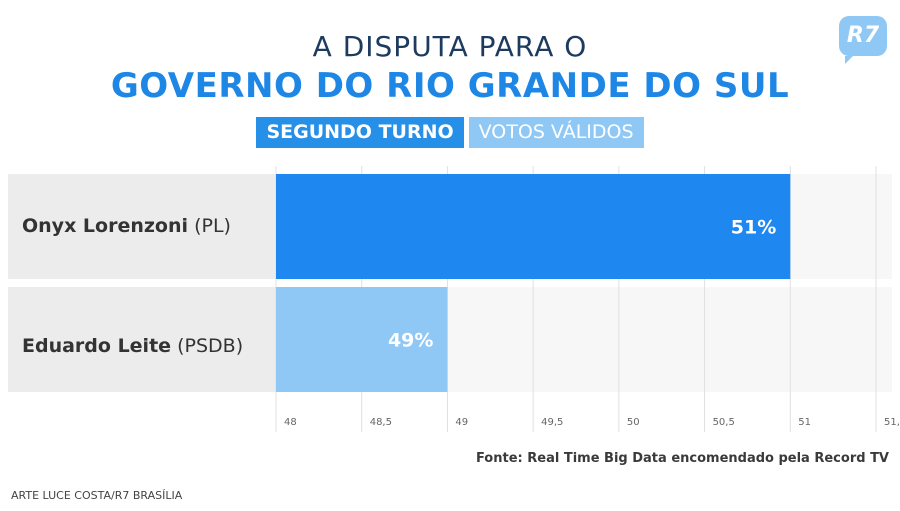 The image size is (900, 511). Describe the element at coordinates (381, 422) in the screenshot. I see `x-tick-label: 48,5` at that location.